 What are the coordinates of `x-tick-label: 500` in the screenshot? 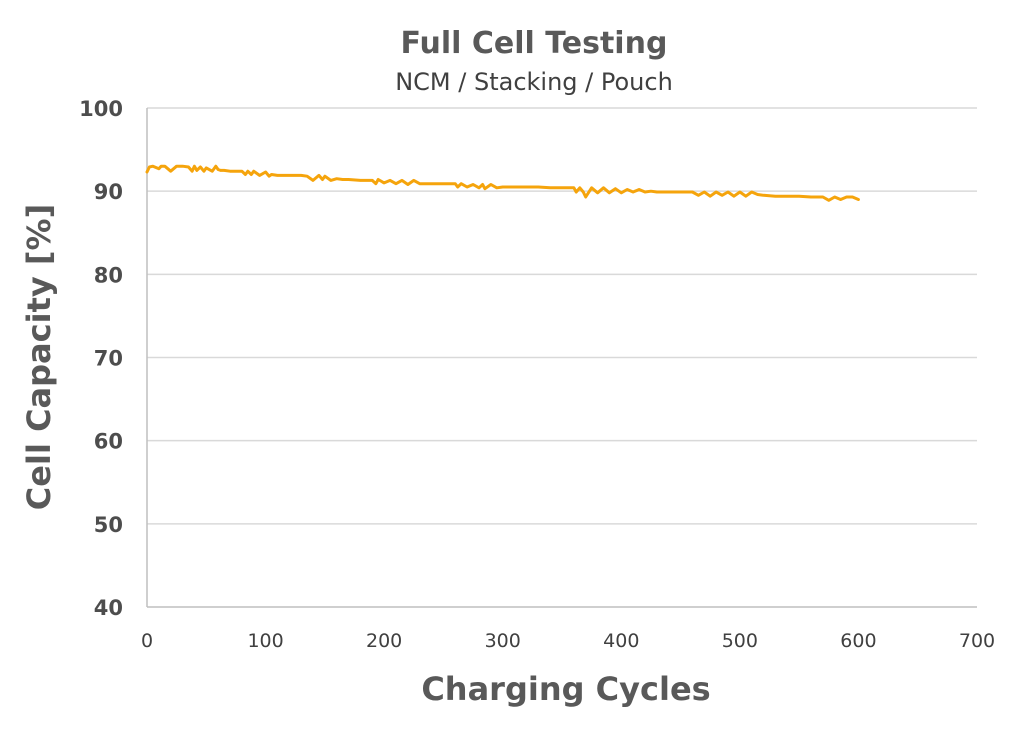 It's located at (740, 641).